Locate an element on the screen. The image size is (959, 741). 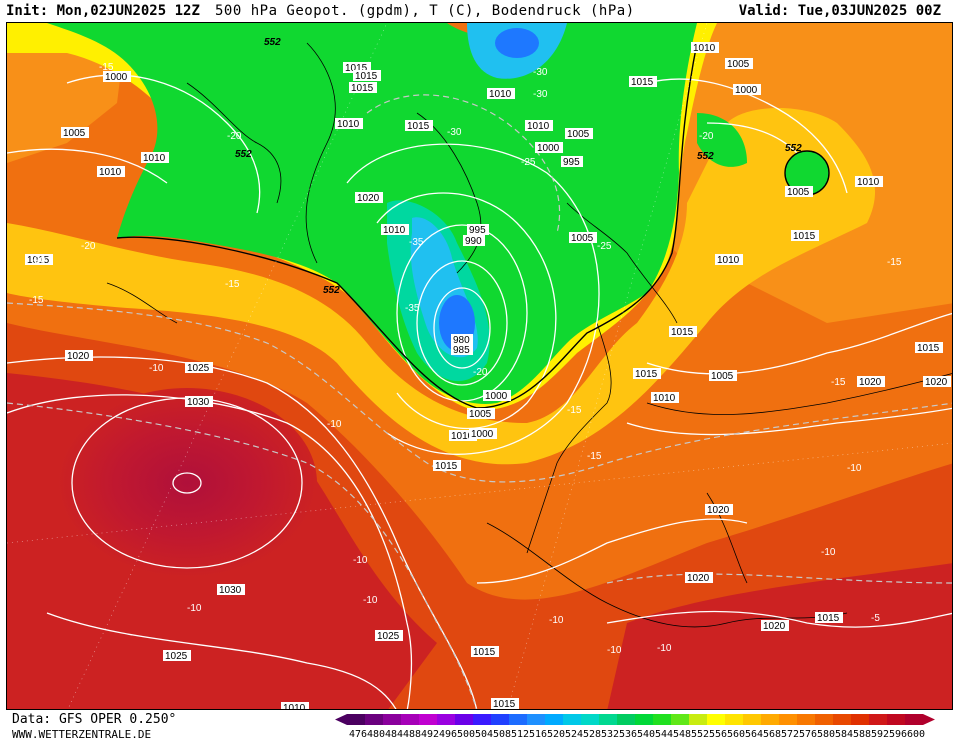
legend-arrow-left is located at coordinates (341, 719).